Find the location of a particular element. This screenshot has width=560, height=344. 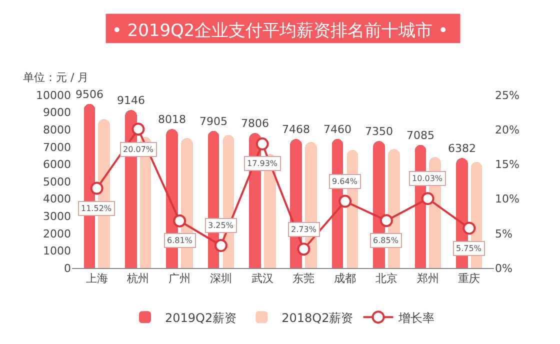

y-tick-label: 0 is located at coordinates (67, 268).